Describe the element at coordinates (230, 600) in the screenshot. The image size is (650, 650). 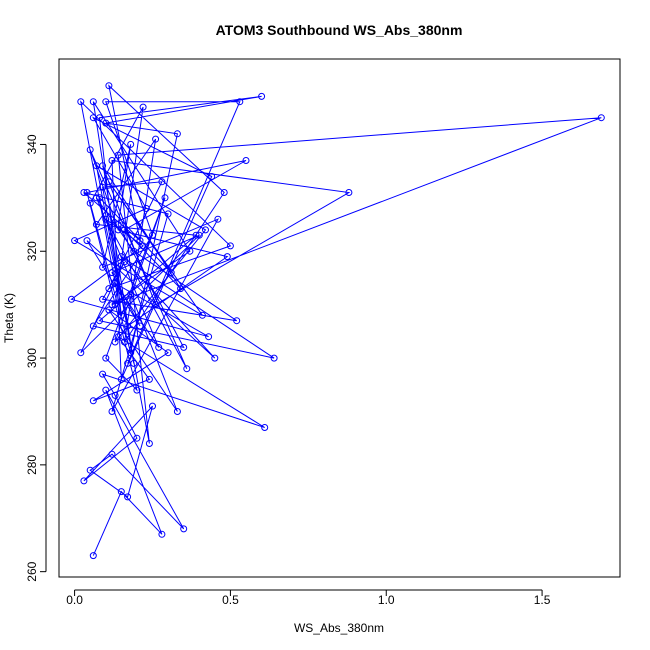
I see `x-tick-label: 0.5` at that location.